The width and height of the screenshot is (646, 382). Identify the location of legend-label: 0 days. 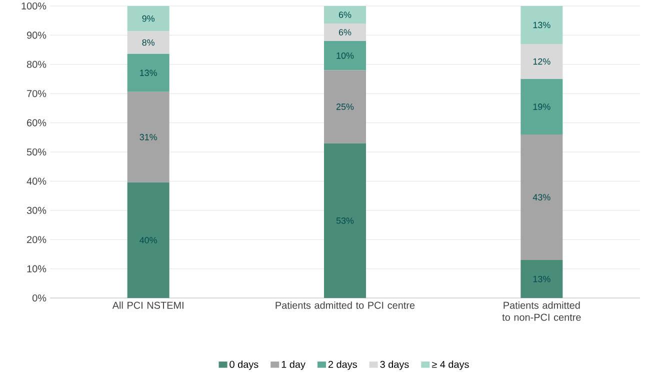
(244, 365).